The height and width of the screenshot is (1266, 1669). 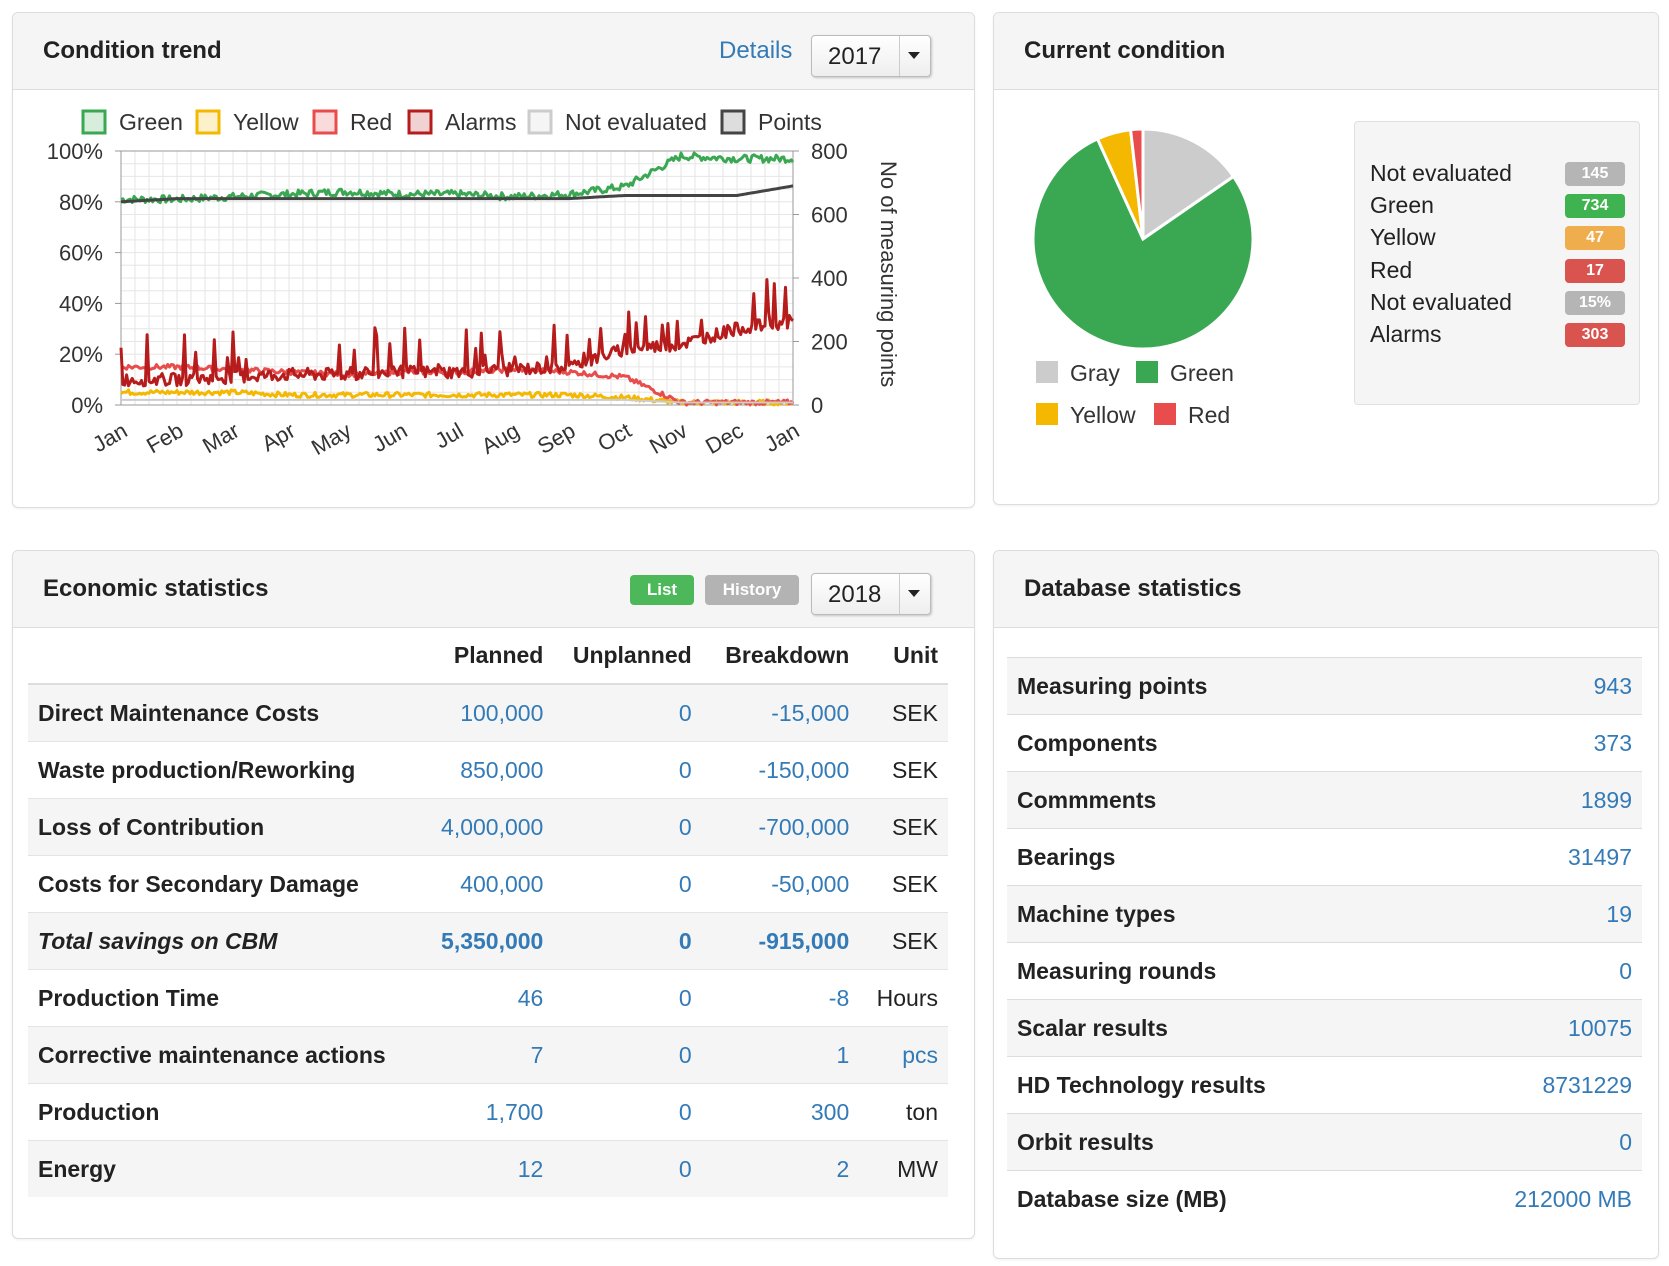 What do you see at coordinates (1324, 857) in the screenshot?
I see `database-row: Bearings 31497` at bounding box center [1324, 857].